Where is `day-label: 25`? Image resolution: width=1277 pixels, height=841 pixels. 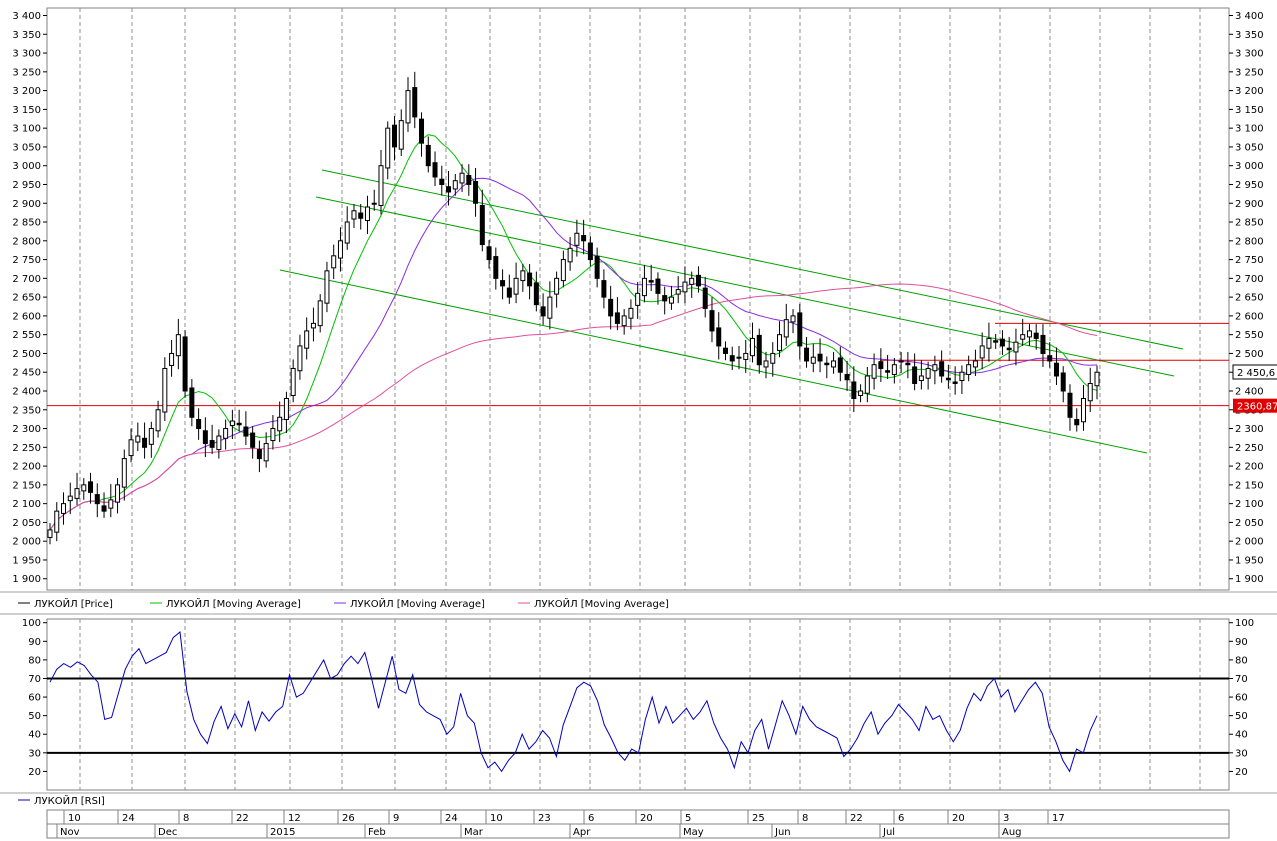 day-label: 25 is located at coordinates (758, 818).